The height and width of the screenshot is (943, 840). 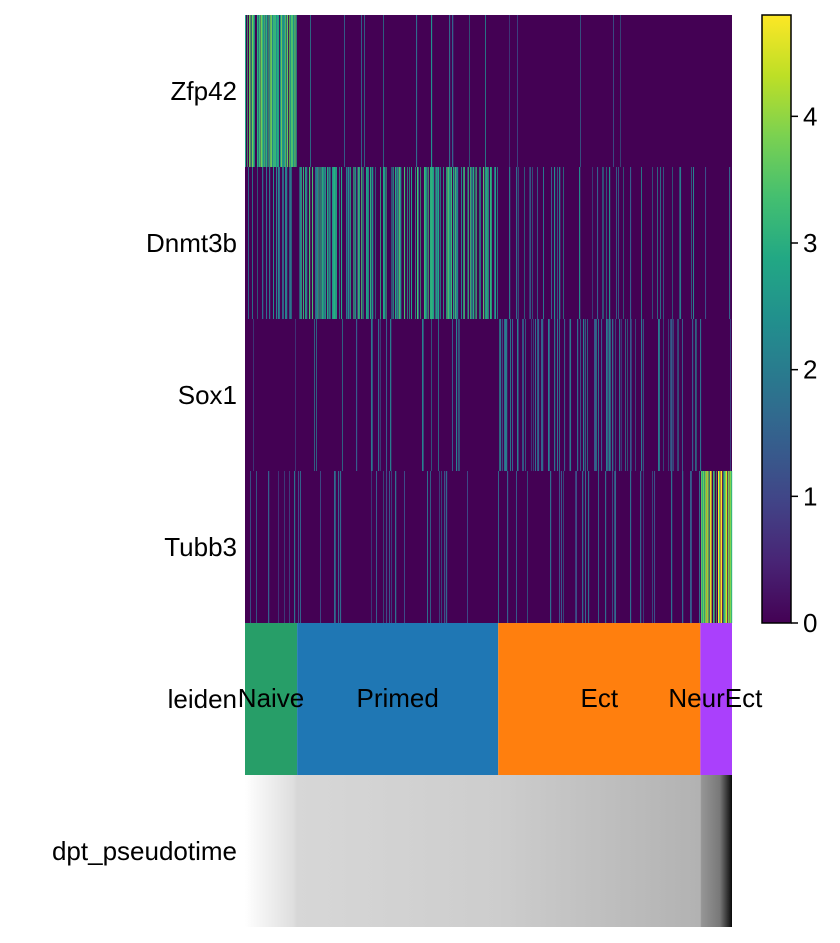 What do you see at coordinates (789, 326) in the screenshot?
I see `colorbar: 0 1 2 3 4` at bounding box center [789, 326].